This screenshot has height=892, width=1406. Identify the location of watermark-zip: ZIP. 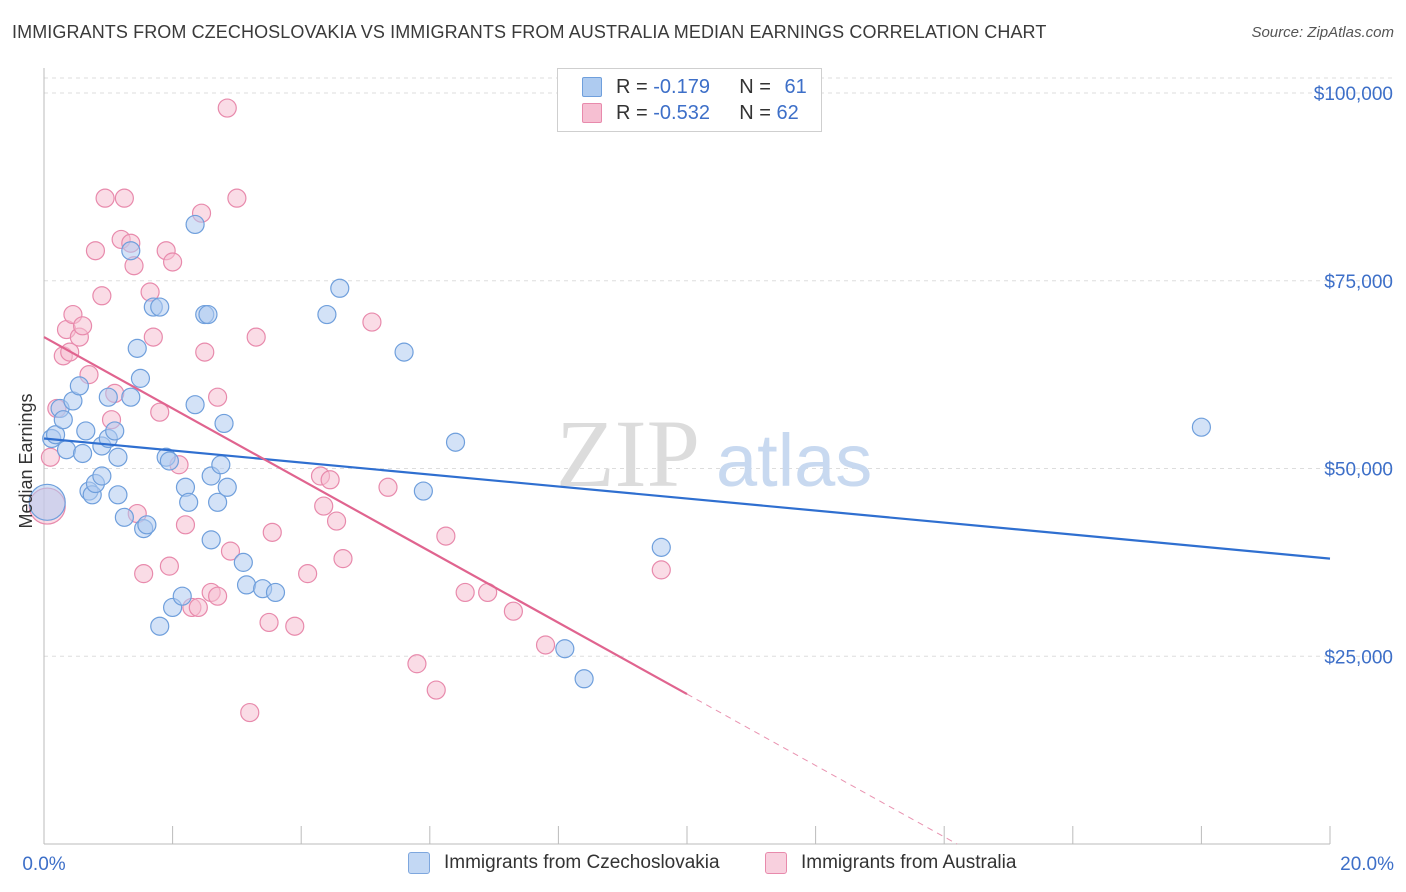
(628, 453).